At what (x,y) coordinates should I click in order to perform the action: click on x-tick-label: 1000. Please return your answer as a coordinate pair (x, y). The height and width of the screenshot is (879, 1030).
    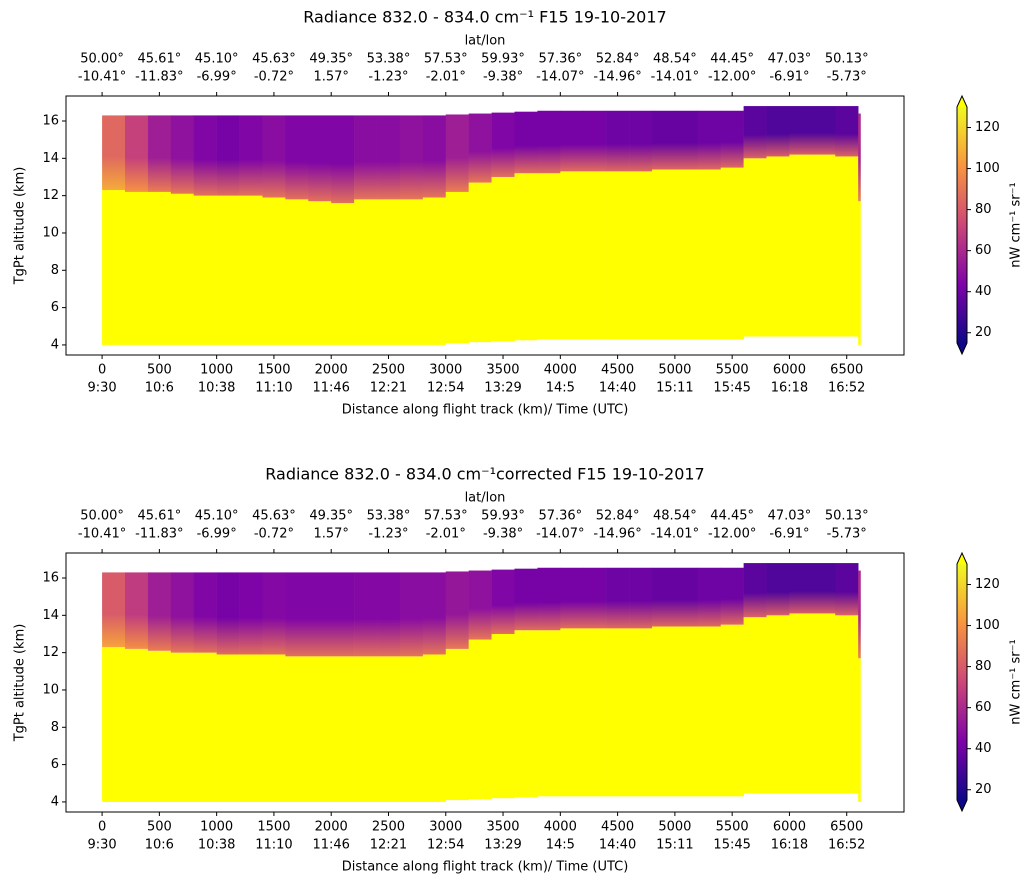
    Looking at the image, I should click on (216, 370).